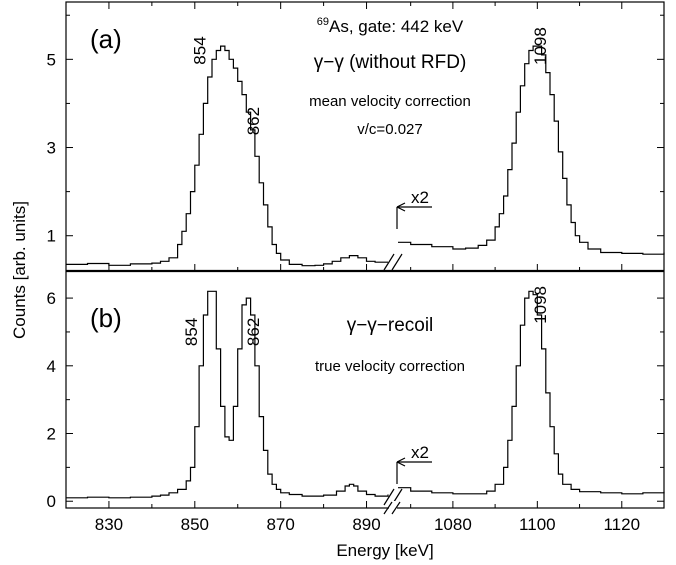  I want to click on y-tick-label: 2, so click(51, 434).